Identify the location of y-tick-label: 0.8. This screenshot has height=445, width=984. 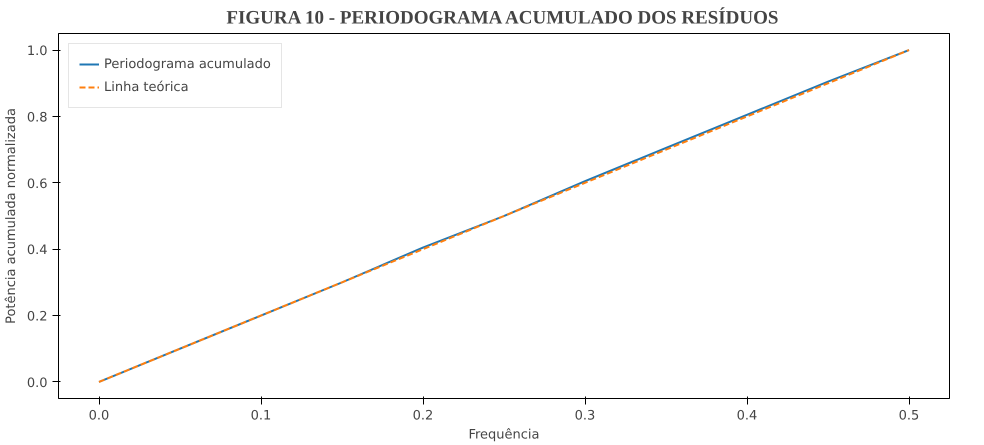
(37, 118).